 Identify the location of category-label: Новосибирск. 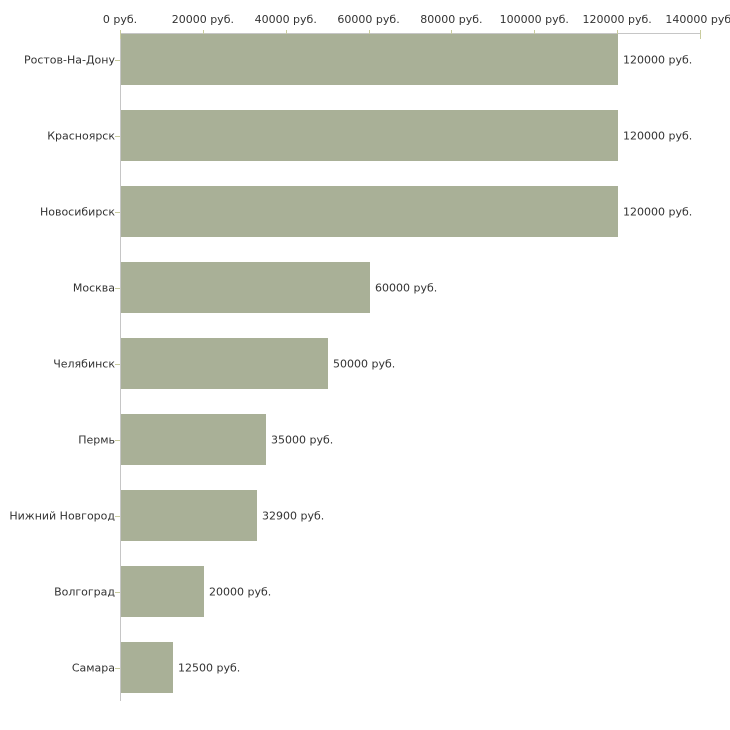
(77, 211).